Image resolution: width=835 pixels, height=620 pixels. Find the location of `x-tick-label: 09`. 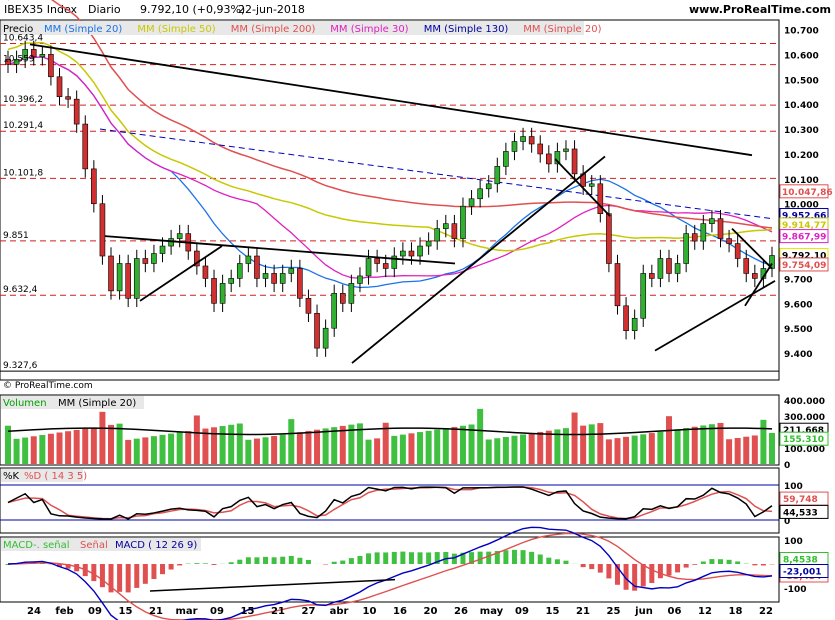

x-tick-label: 09 is located at coordinates (217, 611).